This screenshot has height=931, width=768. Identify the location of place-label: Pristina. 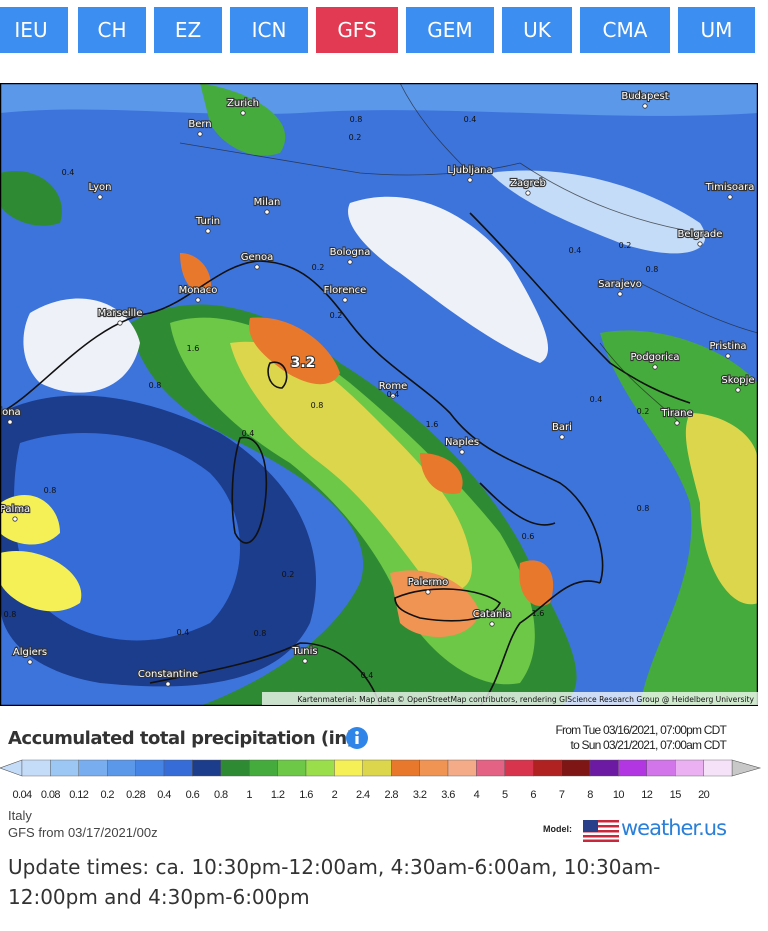
(727, 346).